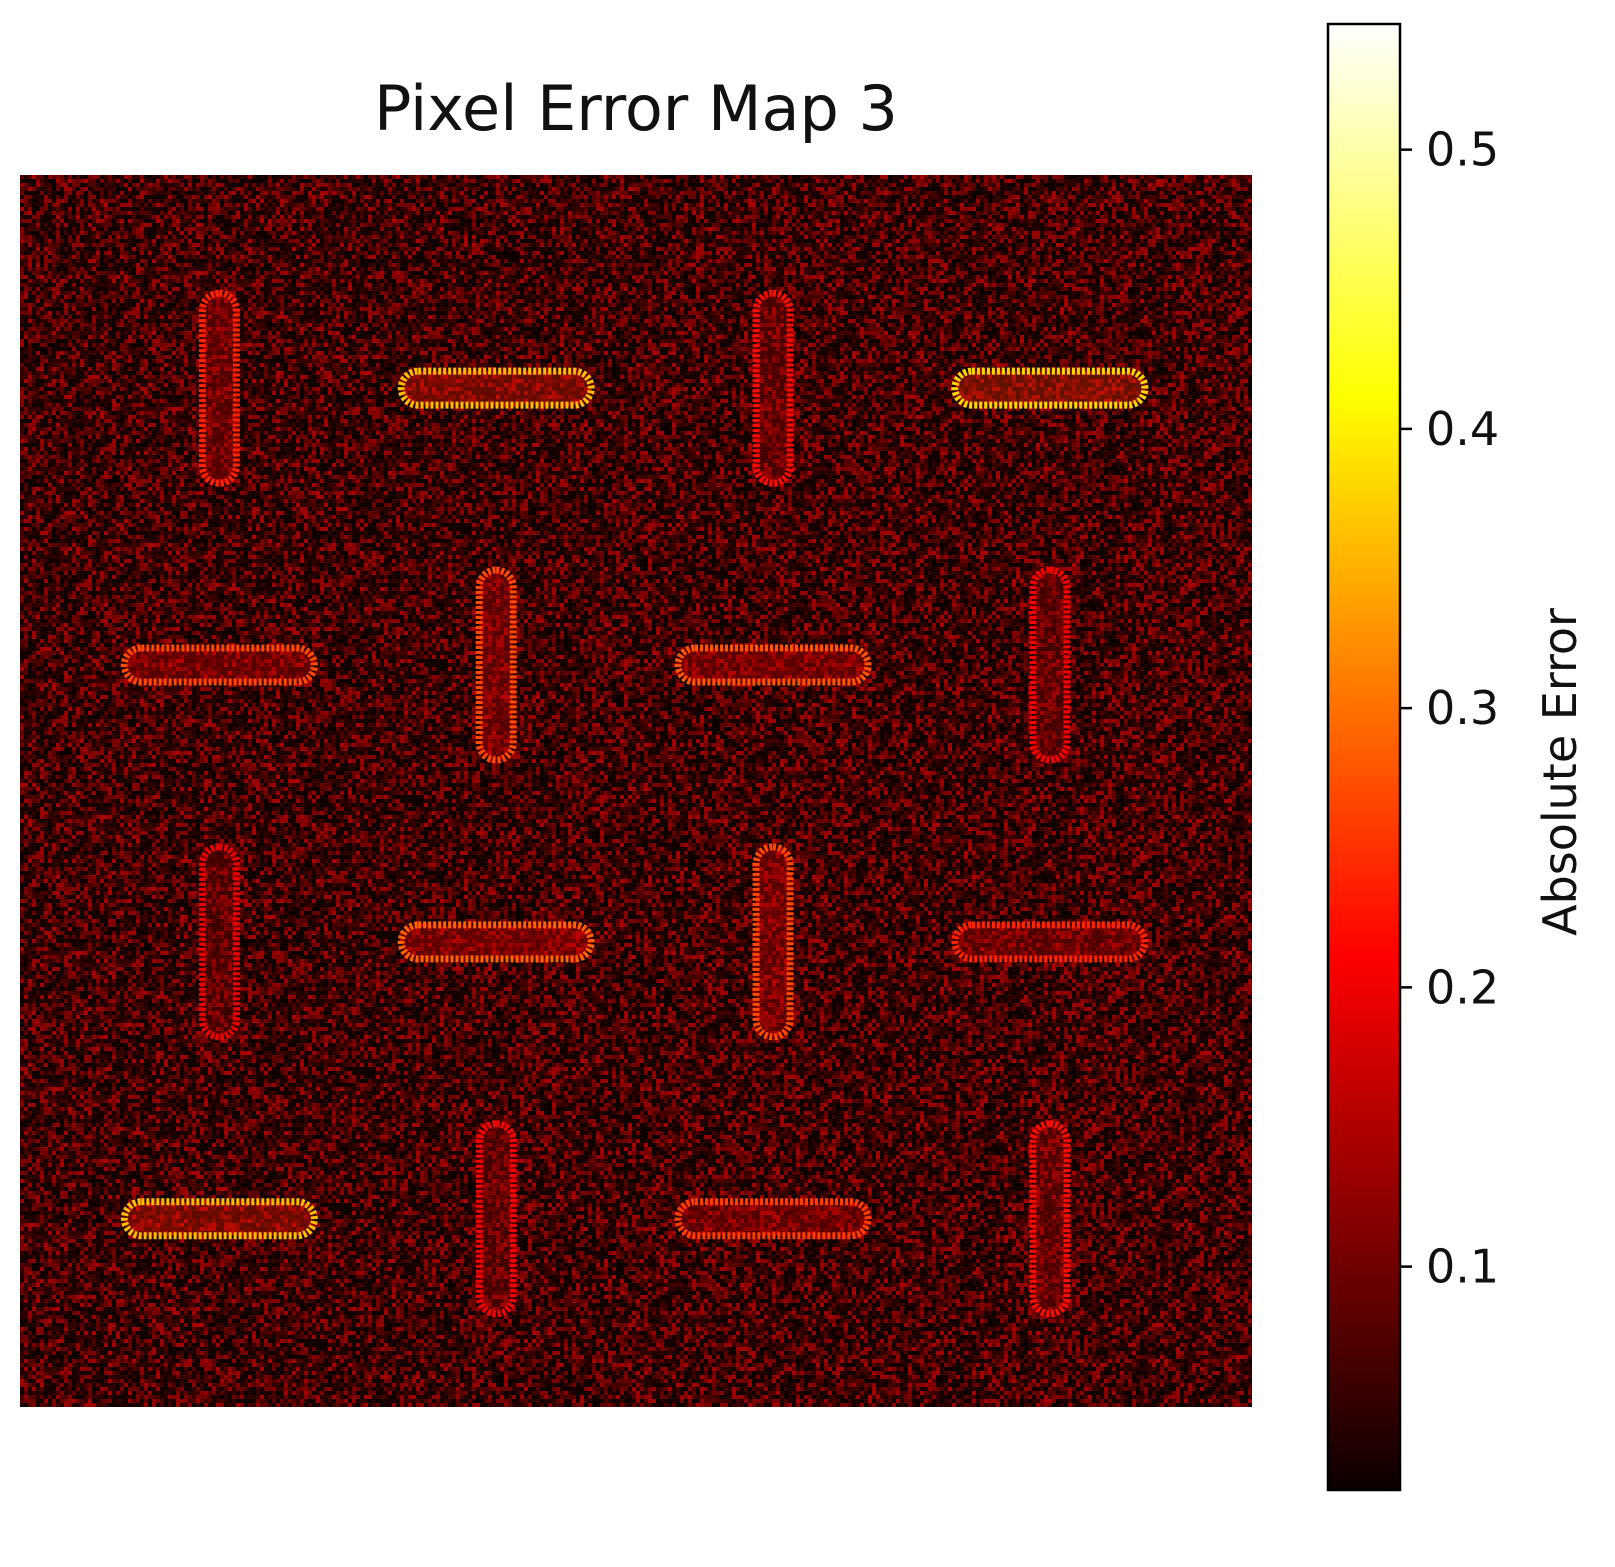  What do you see at coordinates (1462, 429) in the screenshot?
I see `colorbar-tick-label: 0.4` at bounding box center [1462, 429].